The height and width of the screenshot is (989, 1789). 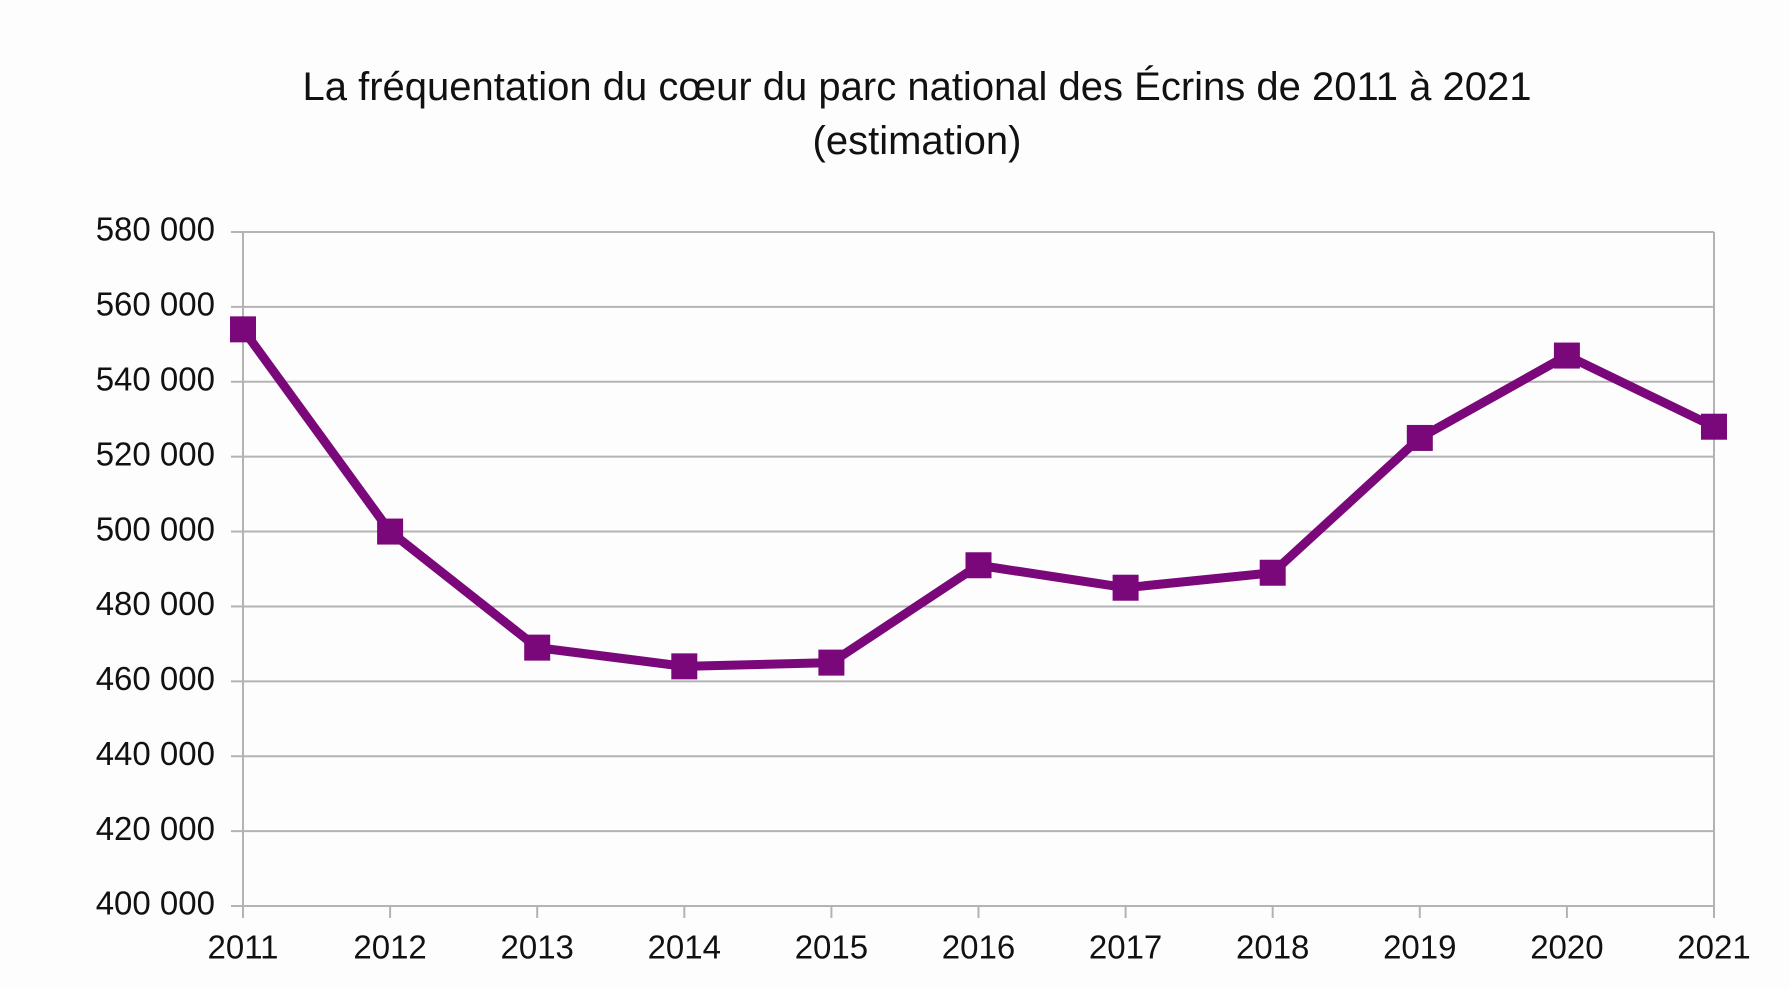 I want to click on y-tick-label: 480 000, so click(x=155, y=603).